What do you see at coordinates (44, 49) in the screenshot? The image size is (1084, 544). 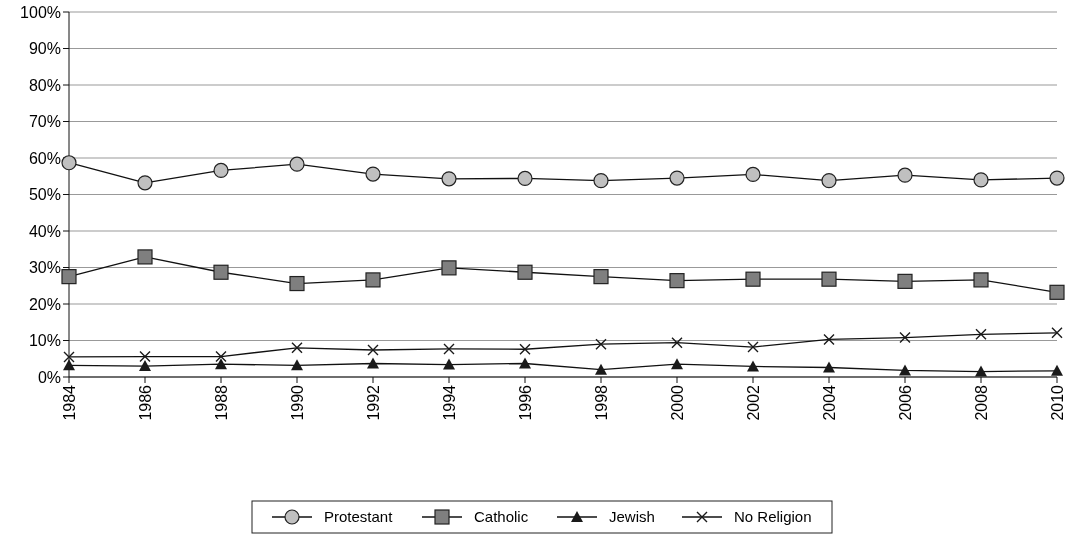 I see `y-tick-label: 90%` at bounding box center [44, 49].